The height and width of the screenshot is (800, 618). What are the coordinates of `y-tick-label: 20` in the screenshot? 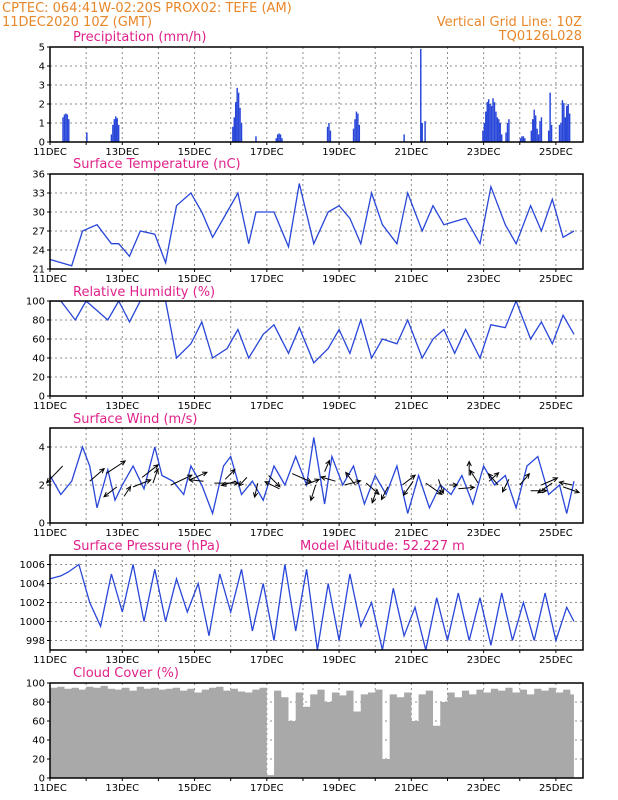 It's located at (38, 760).